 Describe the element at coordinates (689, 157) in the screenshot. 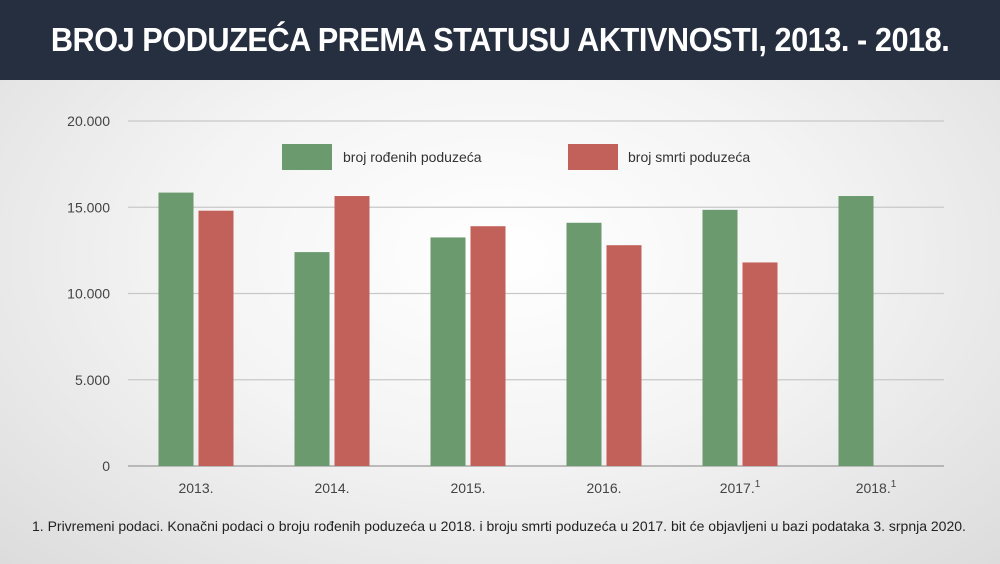

I see `legend-label: broj smrti poduzeća` at that location.